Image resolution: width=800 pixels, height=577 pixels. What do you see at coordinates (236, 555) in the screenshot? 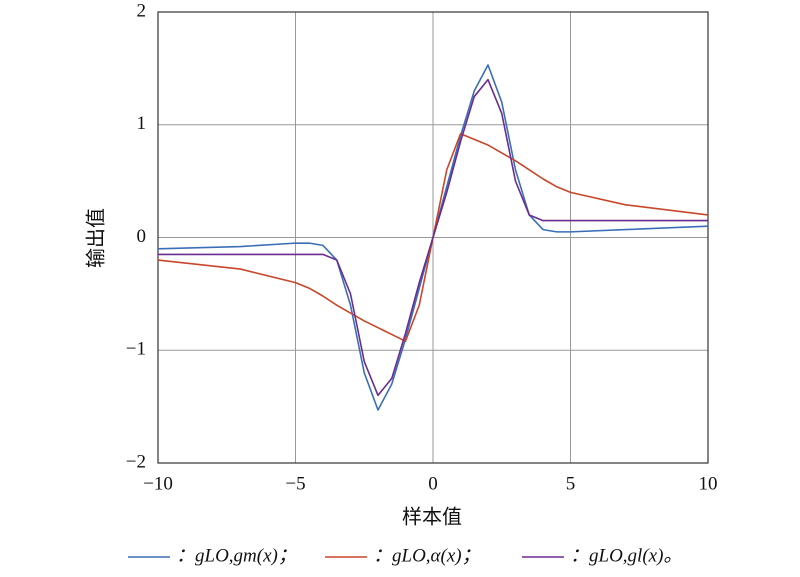
I see `legend-label: ：gLO,gm(x)；` at bounding box center [236, 555].